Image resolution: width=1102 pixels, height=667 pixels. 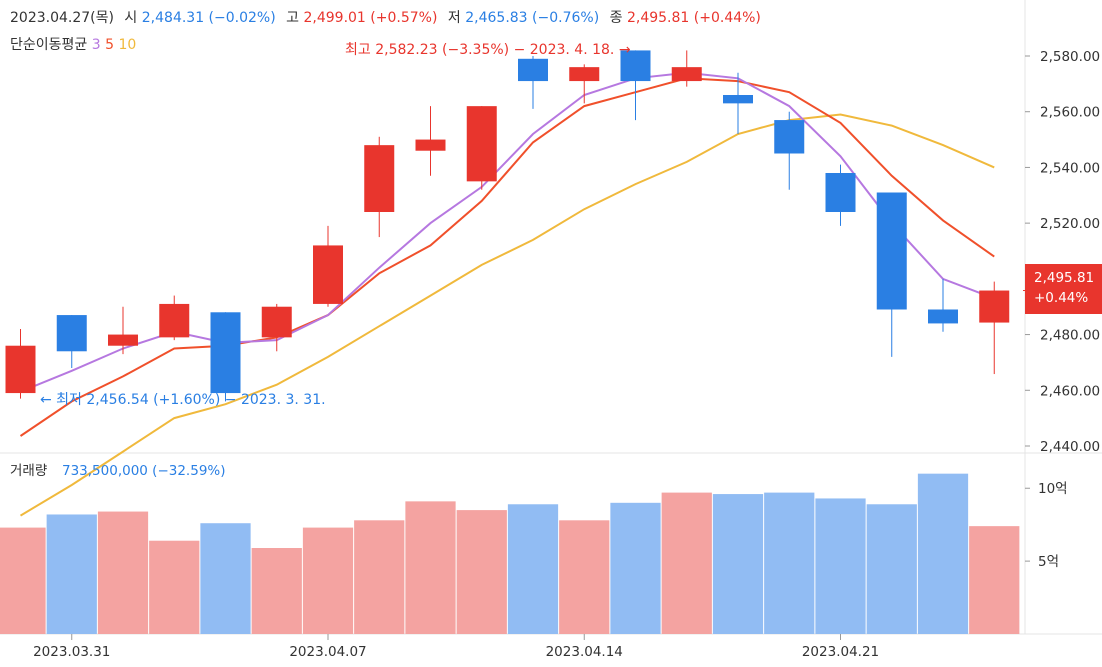 What do you see at coordinates (1070, 113) in the screenshot?
I see `price-tick-label: 2,560.00` at bounding box center [1070, 113].